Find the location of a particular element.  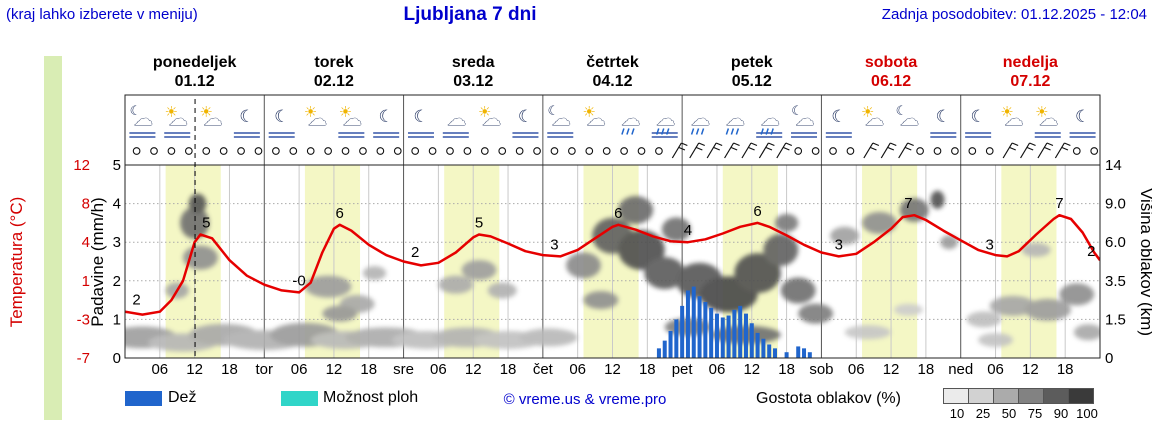

rain-legend-swatch is located at coordinates (143, 398).